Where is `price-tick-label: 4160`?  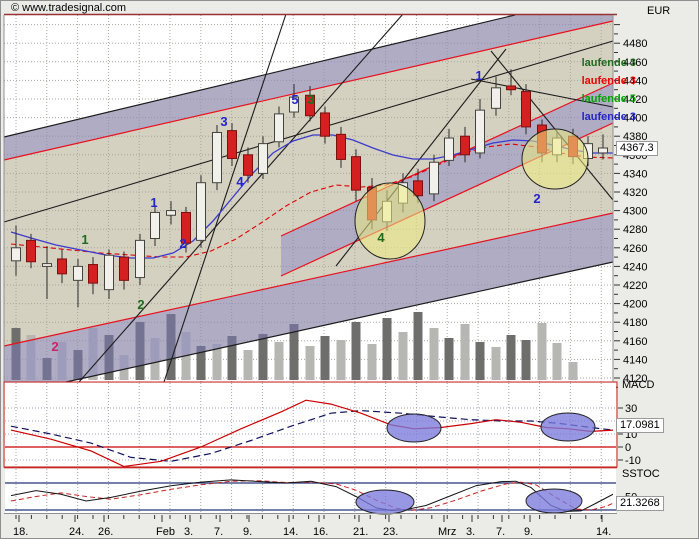 price-tick-label: 4160 is located at coordinates (635, 342).